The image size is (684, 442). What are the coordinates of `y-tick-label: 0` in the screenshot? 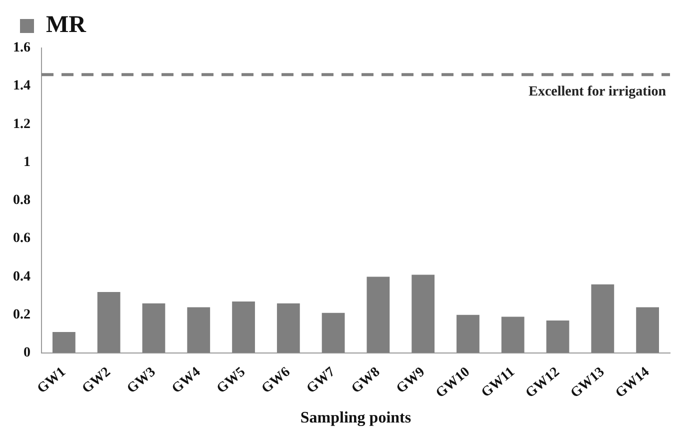 It's located at (27, 353).